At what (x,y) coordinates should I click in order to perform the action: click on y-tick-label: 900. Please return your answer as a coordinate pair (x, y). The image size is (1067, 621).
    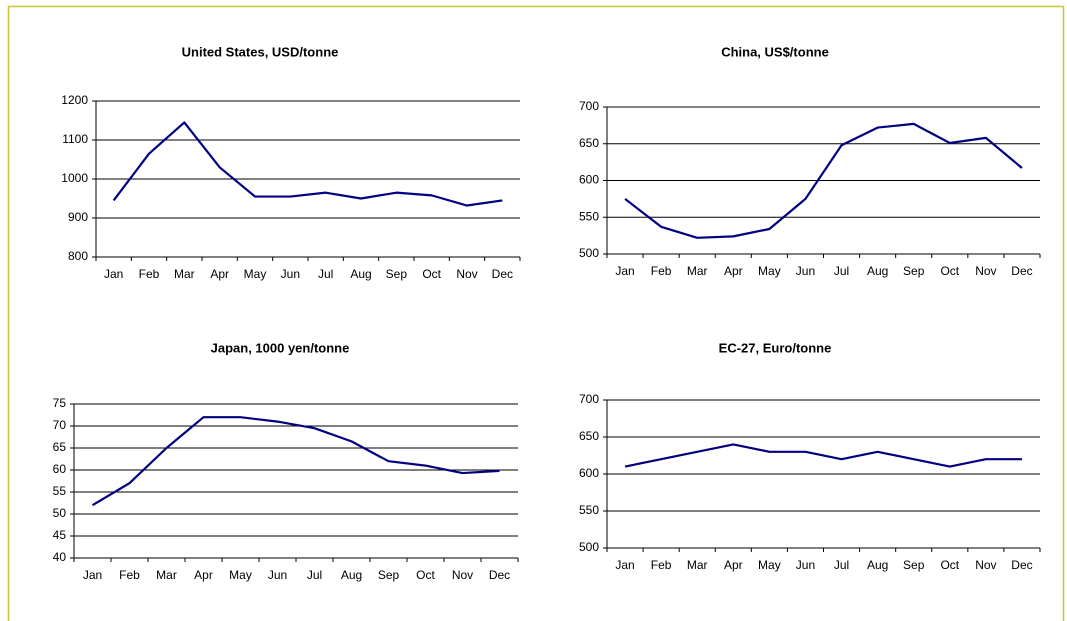
    Looking at the image, I should click on (78, 217).